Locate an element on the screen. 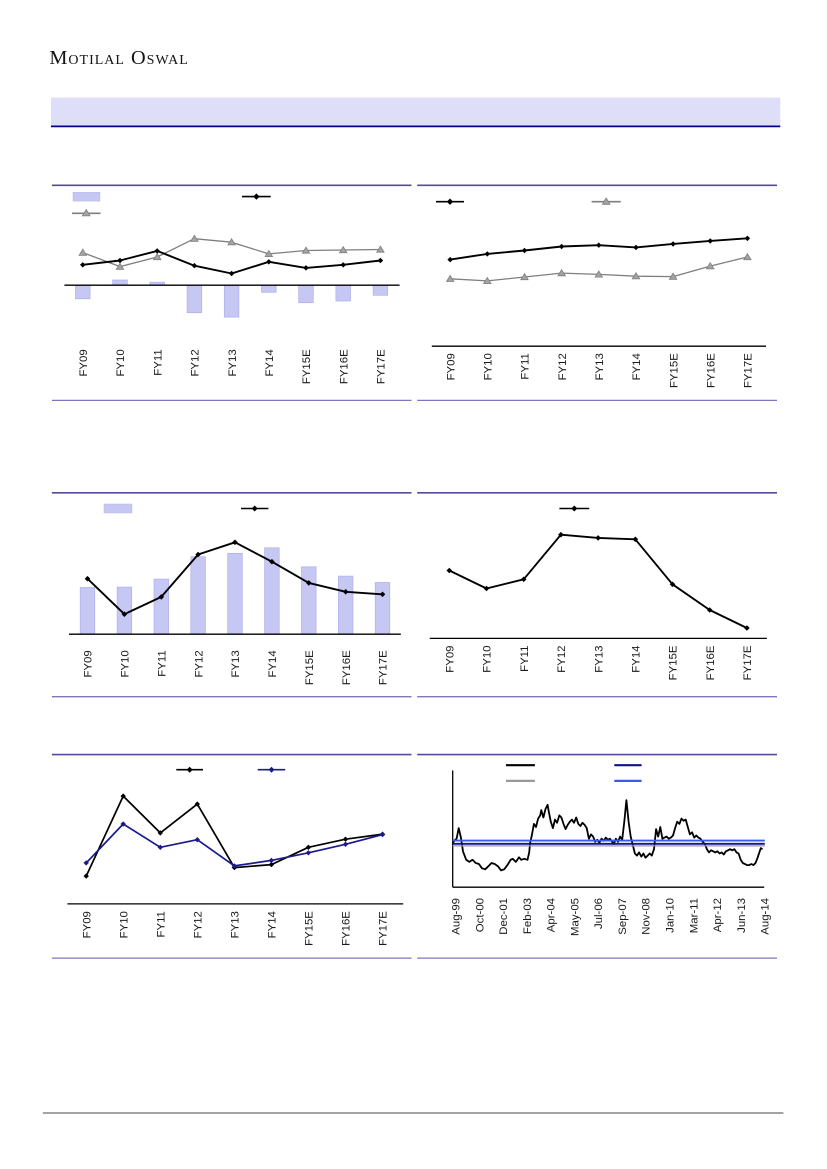 The width and height of the screenshot is (827, 1169). svg-text: Apr-04 is located at coordinates (552, 915).